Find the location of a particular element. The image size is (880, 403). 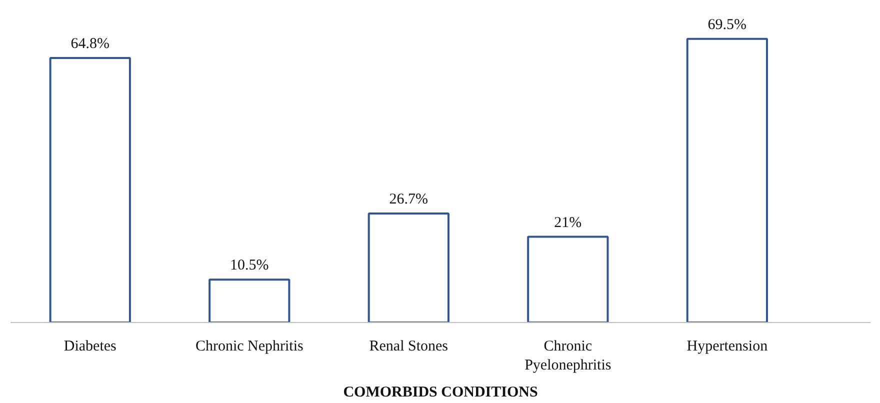

x-tick-label: Chronic Pyelonephritis is located at coordinates (568, 356).